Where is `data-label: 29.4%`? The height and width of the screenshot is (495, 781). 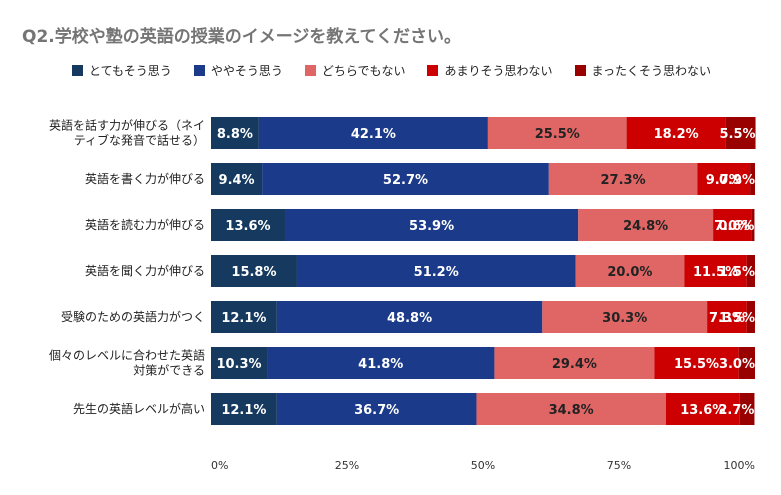
data-label: 29.4% is located at coordinates (574, 364).